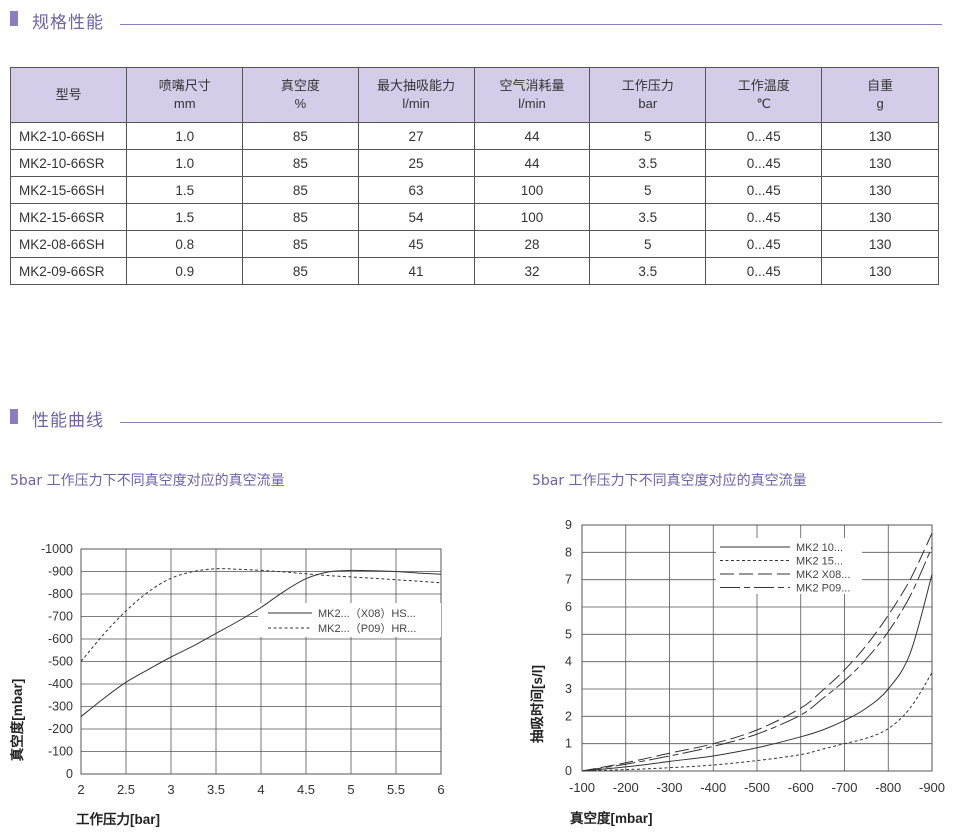 The image size is (954, 839). What do you see at coordinates (300, 95) in the screenshot?
I see `column-header: 真空度%` at bounding box center [300, 95].